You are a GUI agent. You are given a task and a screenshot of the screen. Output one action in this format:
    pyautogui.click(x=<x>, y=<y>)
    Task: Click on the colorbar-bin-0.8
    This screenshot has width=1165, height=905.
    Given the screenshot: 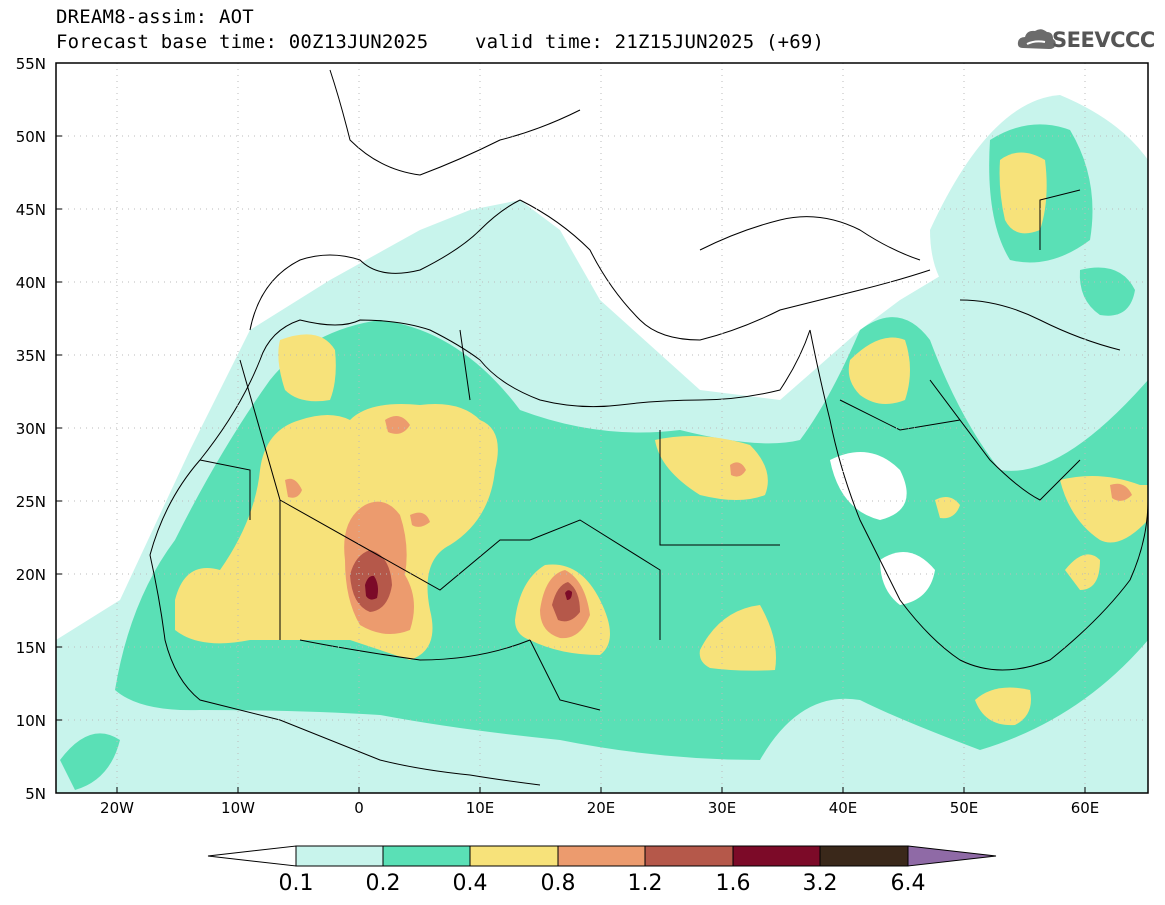 What is the action you would take?
    pyautogui.click(x=601, y=856)
    